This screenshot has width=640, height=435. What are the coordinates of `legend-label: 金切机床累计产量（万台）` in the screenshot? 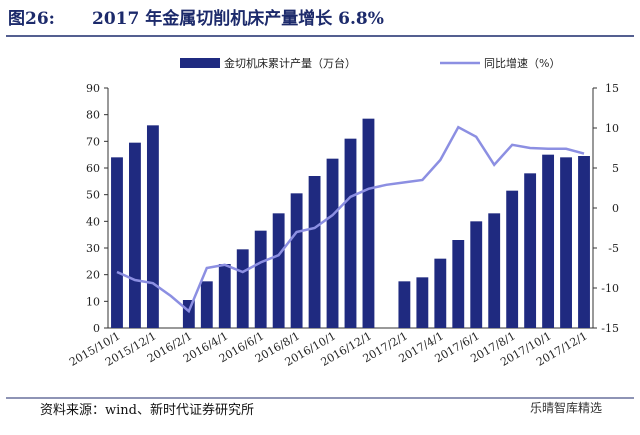 It's located at (290, 63).